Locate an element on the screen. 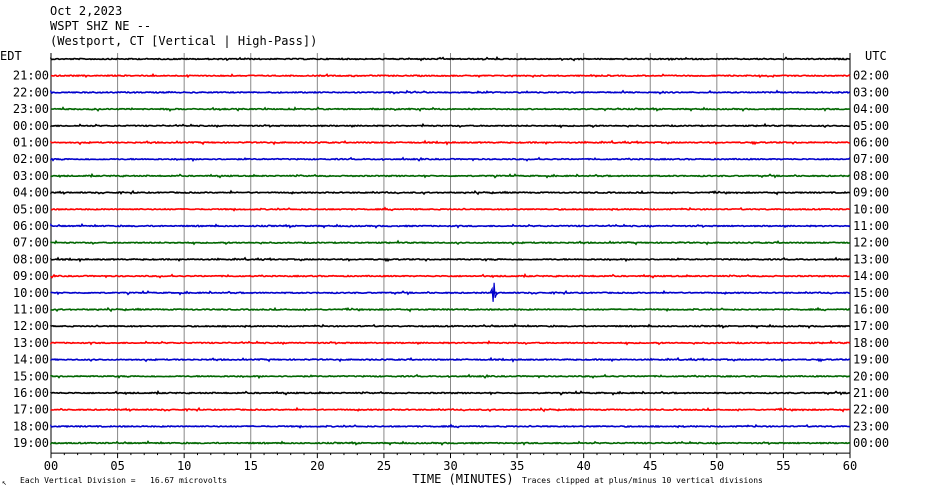 The image size is (930, 494). x-tick-label: 35 is located at coordinates (517, 466).